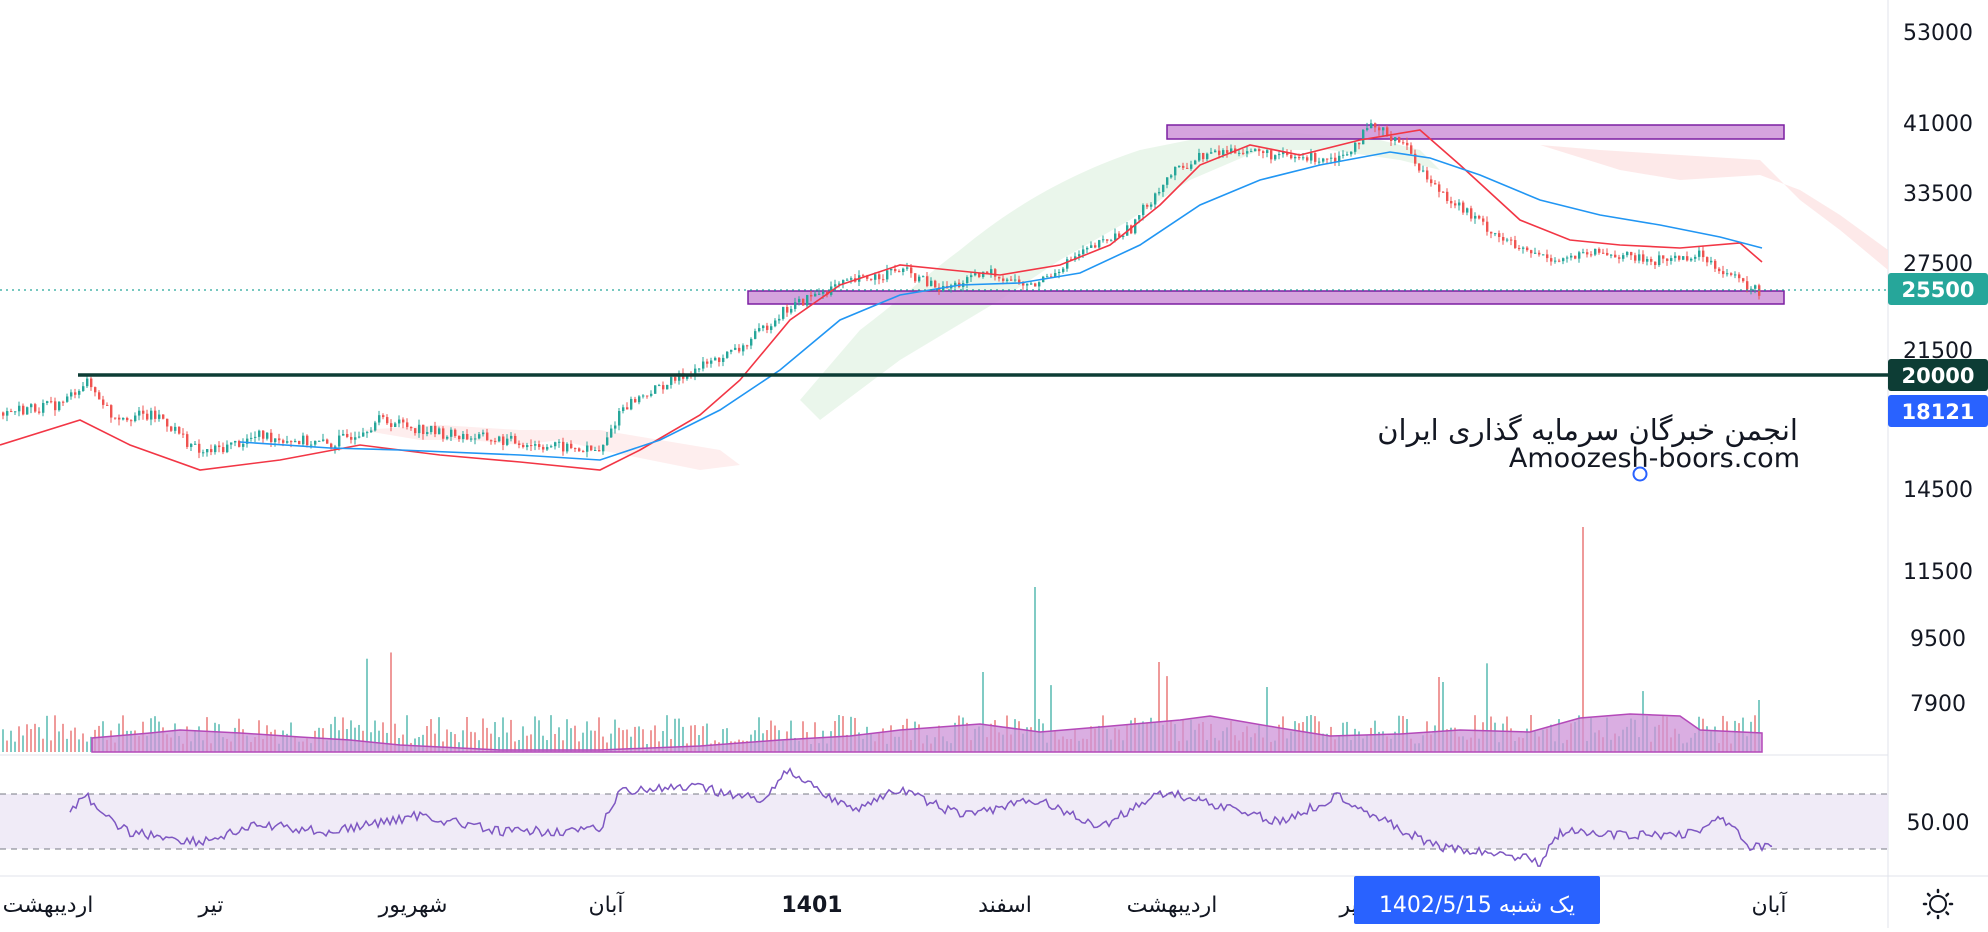 This screenshot has height=932, width=1988. I want to click on volume-ma-area, so click(927, 733).